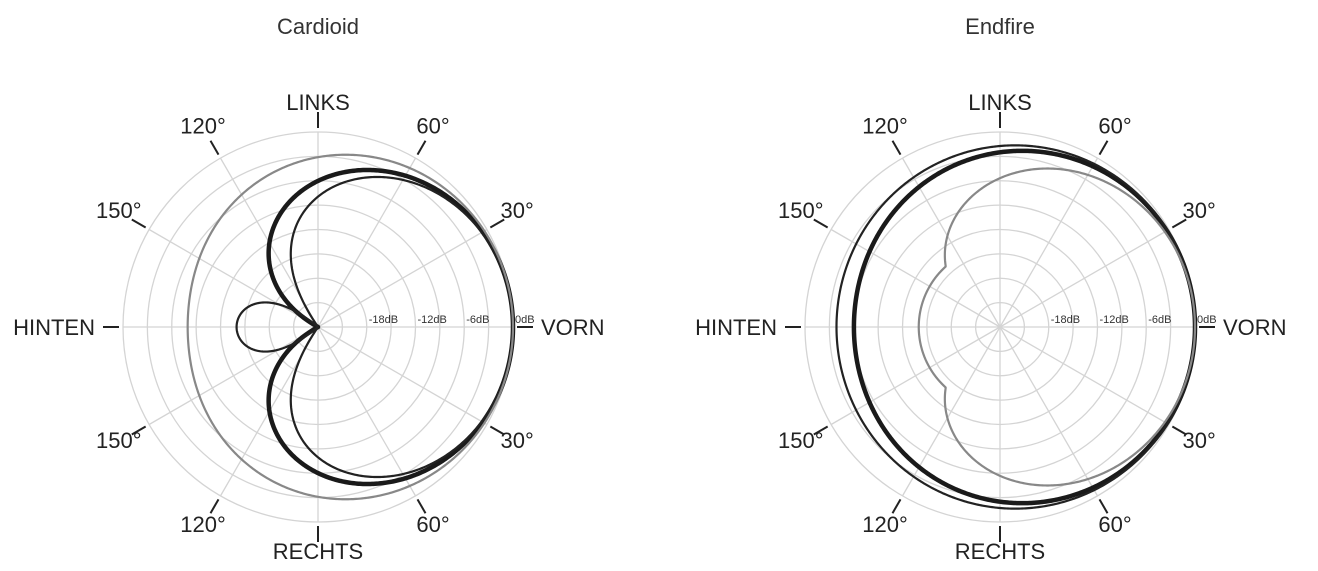  I want to click on chart-title-endfire: Endfire, so click(1000, 26).